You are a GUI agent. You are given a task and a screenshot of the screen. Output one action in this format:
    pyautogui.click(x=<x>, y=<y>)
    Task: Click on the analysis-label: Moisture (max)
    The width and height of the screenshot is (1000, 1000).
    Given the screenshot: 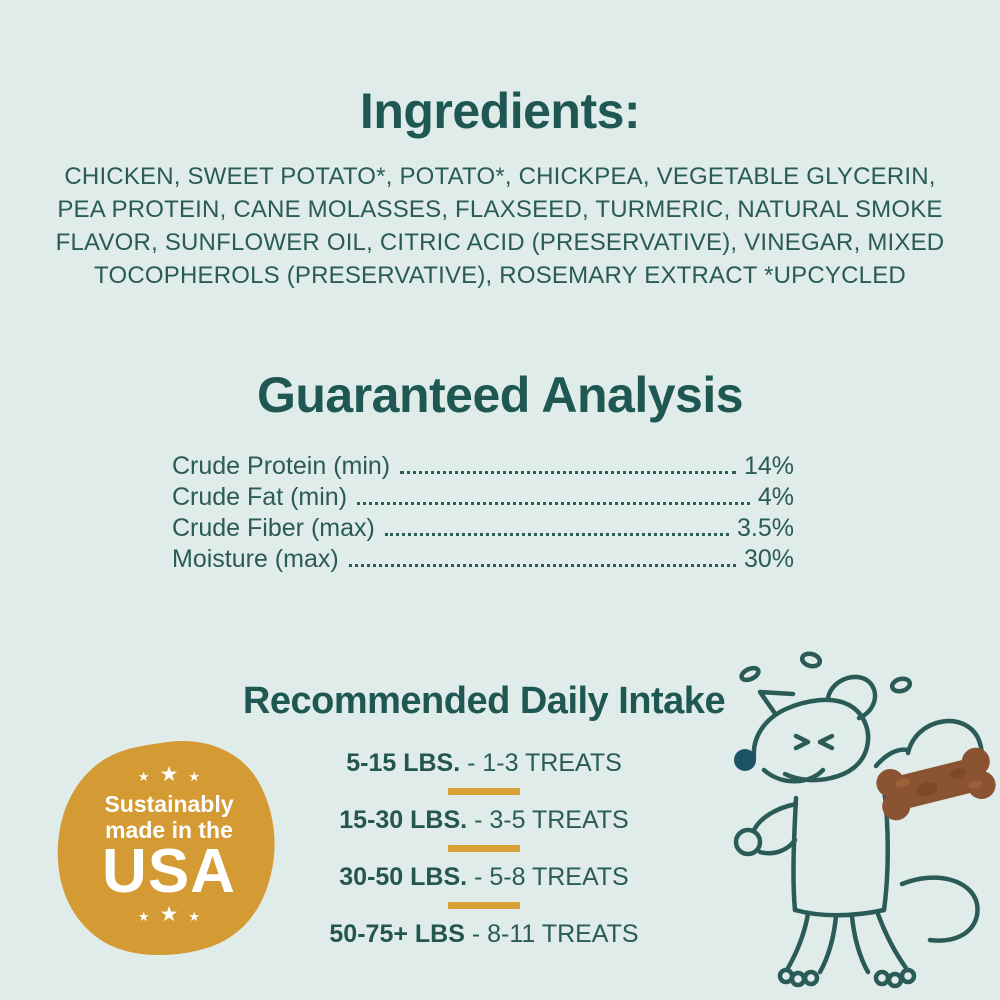 What is the action you would take?
    pyautogui.click(x=255, y=559)
    